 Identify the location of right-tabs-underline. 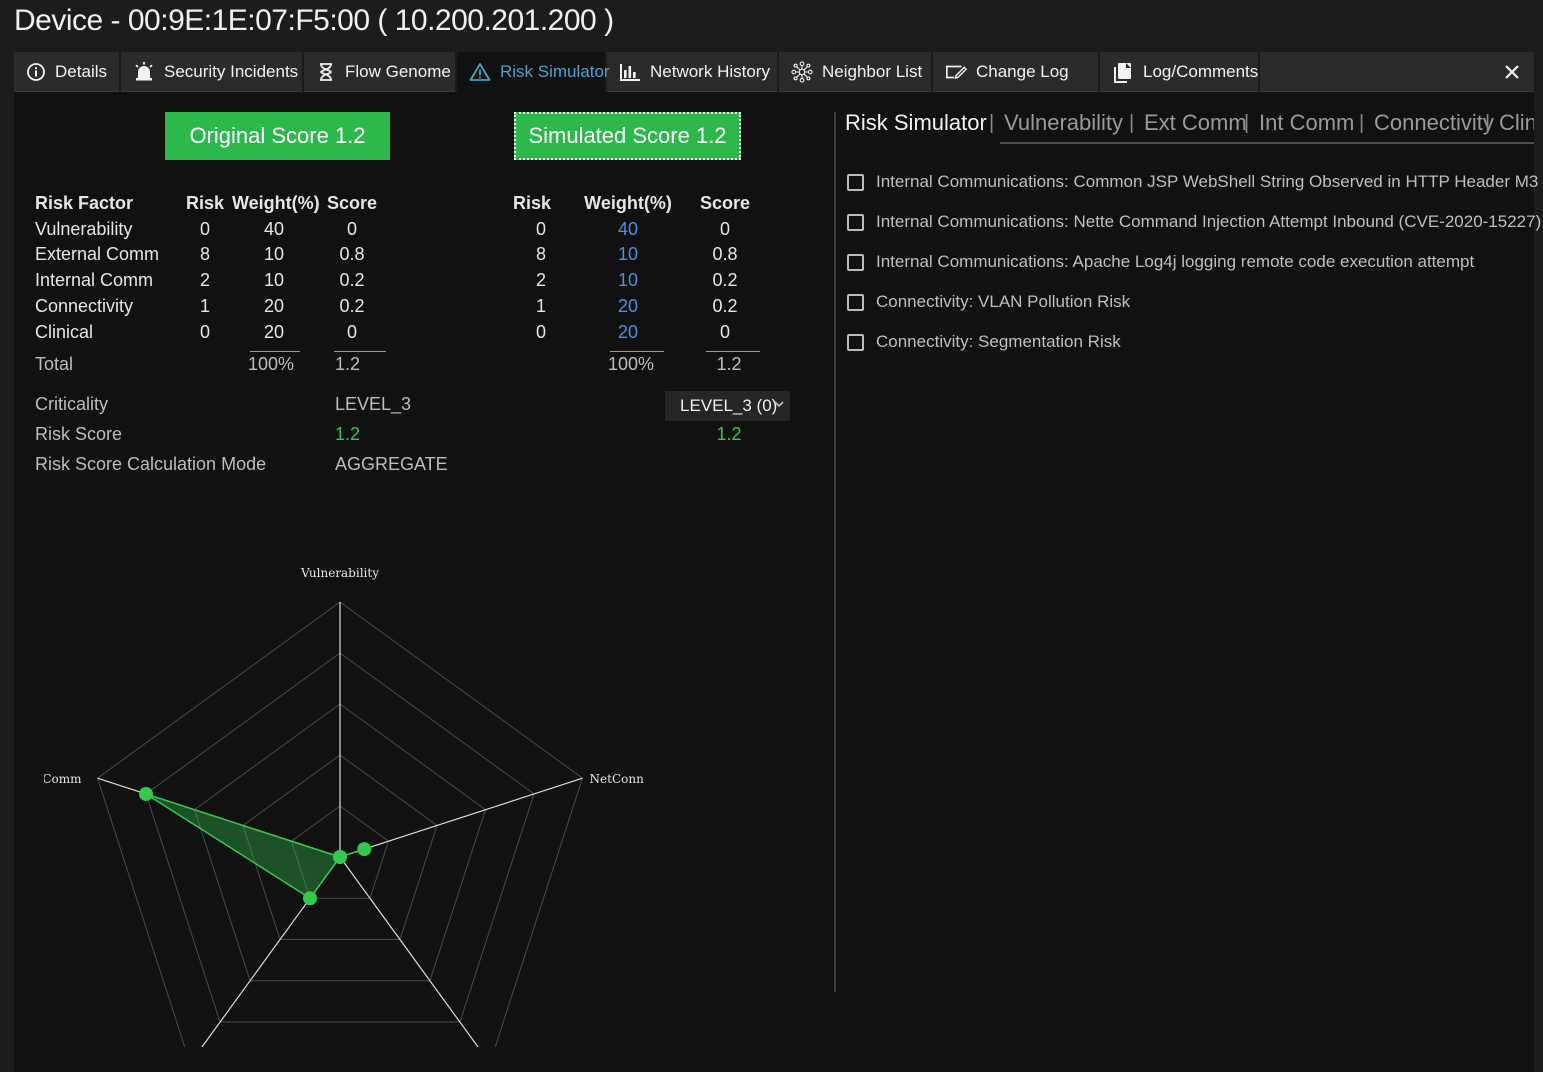
(1267, 143).